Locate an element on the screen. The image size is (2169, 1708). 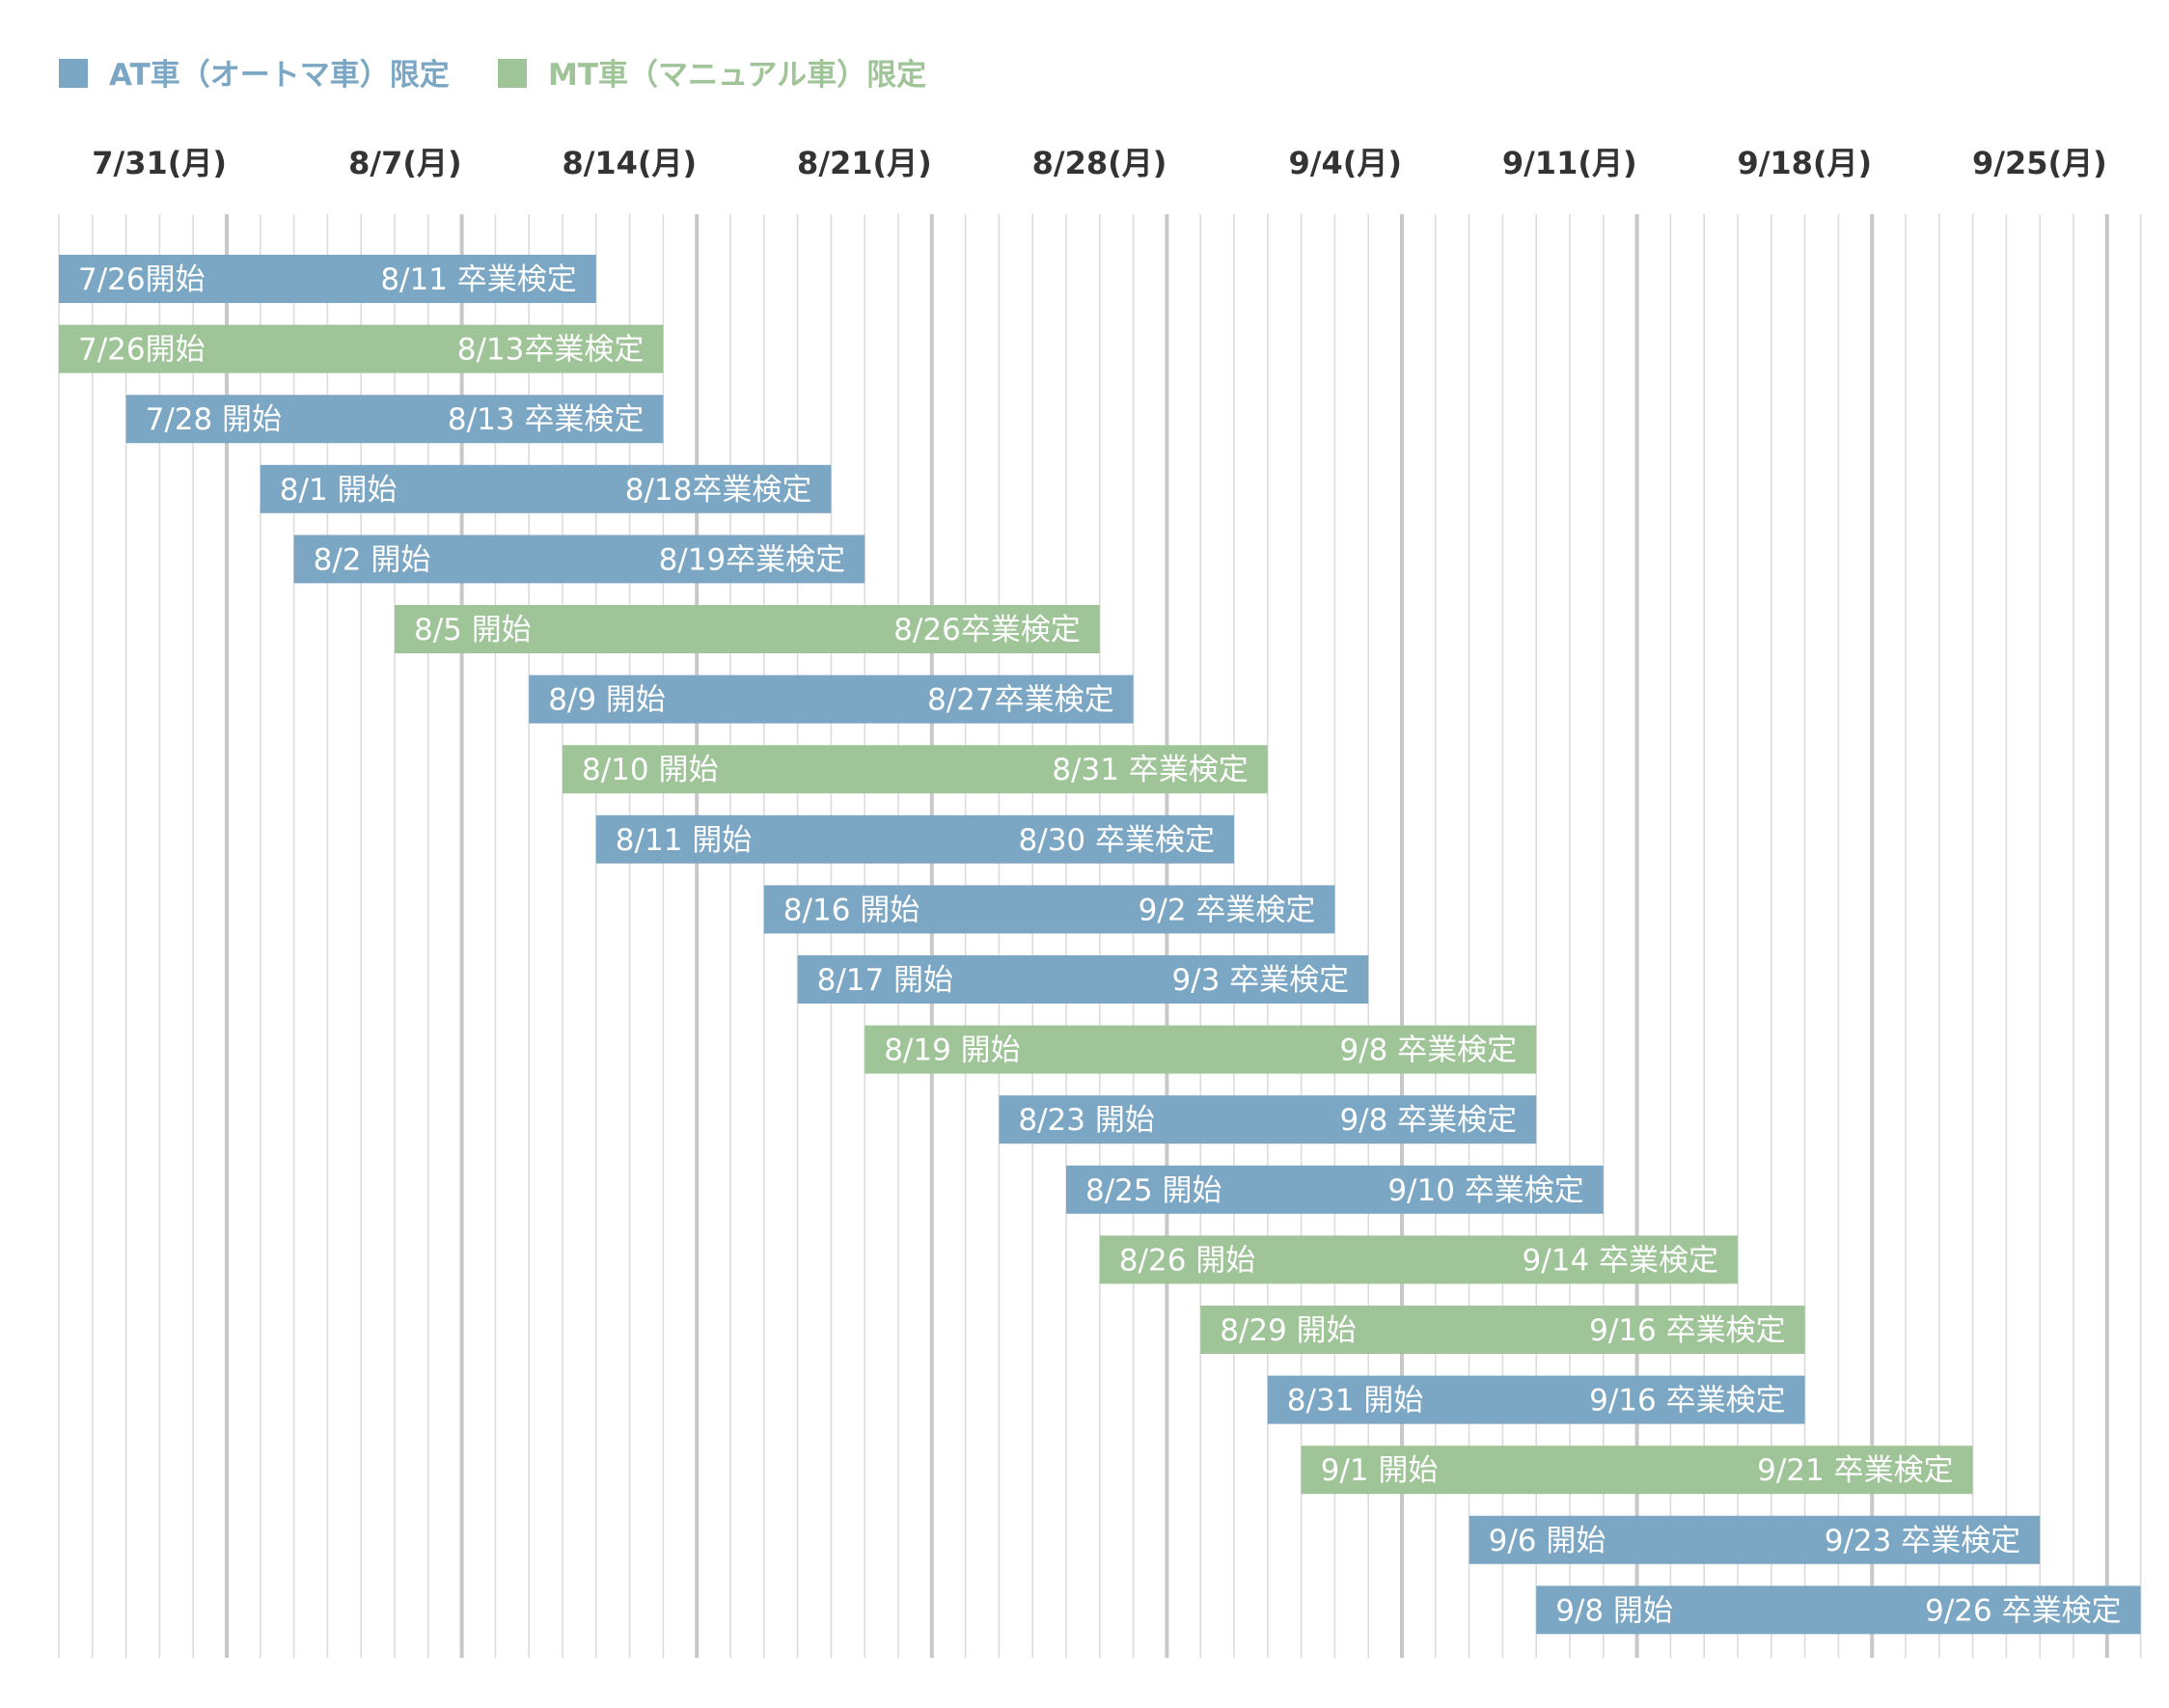
gantt-bar-at: 8/17 開始 9/3 卒業検定 is located at coordinates (1083, 979).